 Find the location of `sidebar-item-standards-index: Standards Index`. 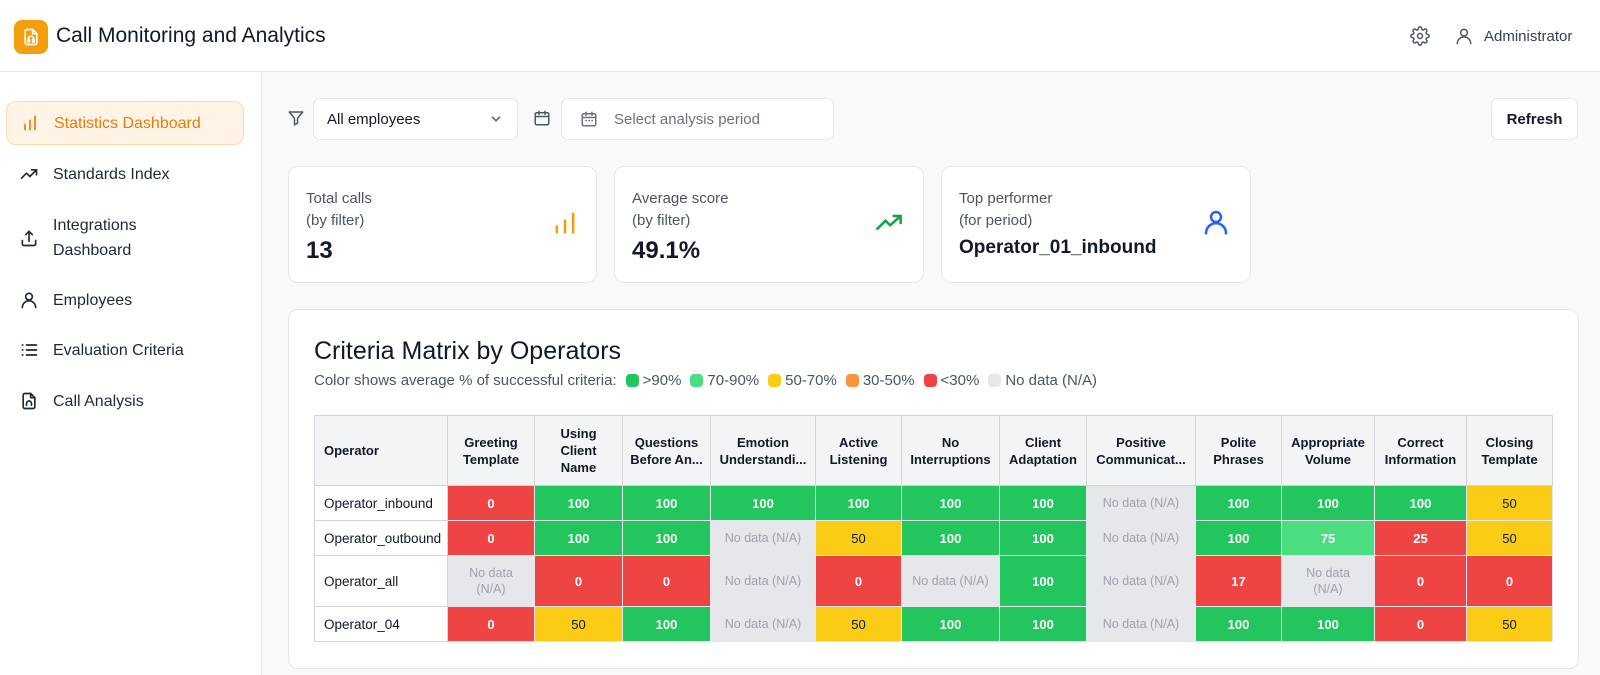

sidebar-item-standards-index: Standards Index is located at coordinates (125, 174).